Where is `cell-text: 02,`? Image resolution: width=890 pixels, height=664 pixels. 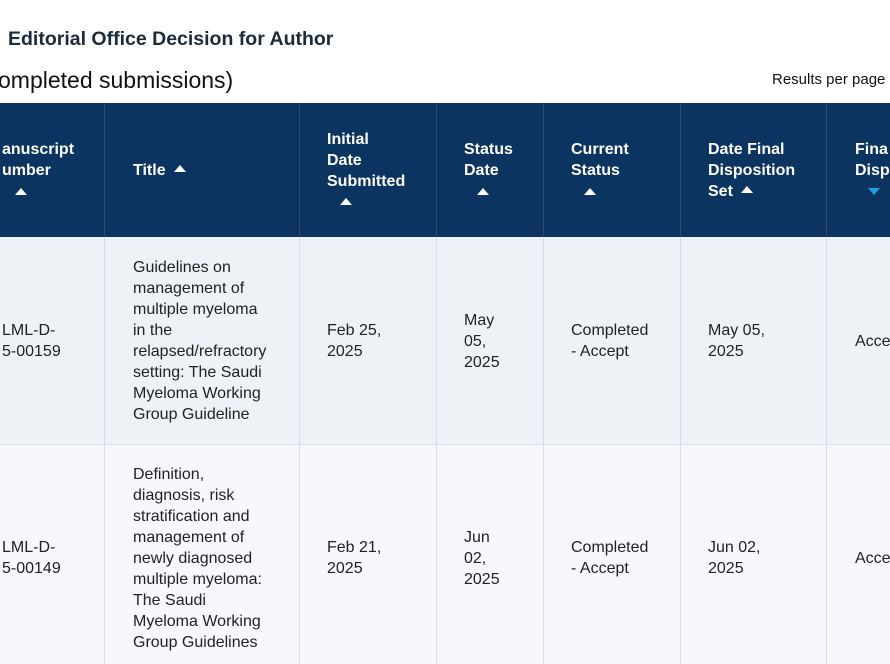
cell-text: 02, is located at coordinates (475, 558).